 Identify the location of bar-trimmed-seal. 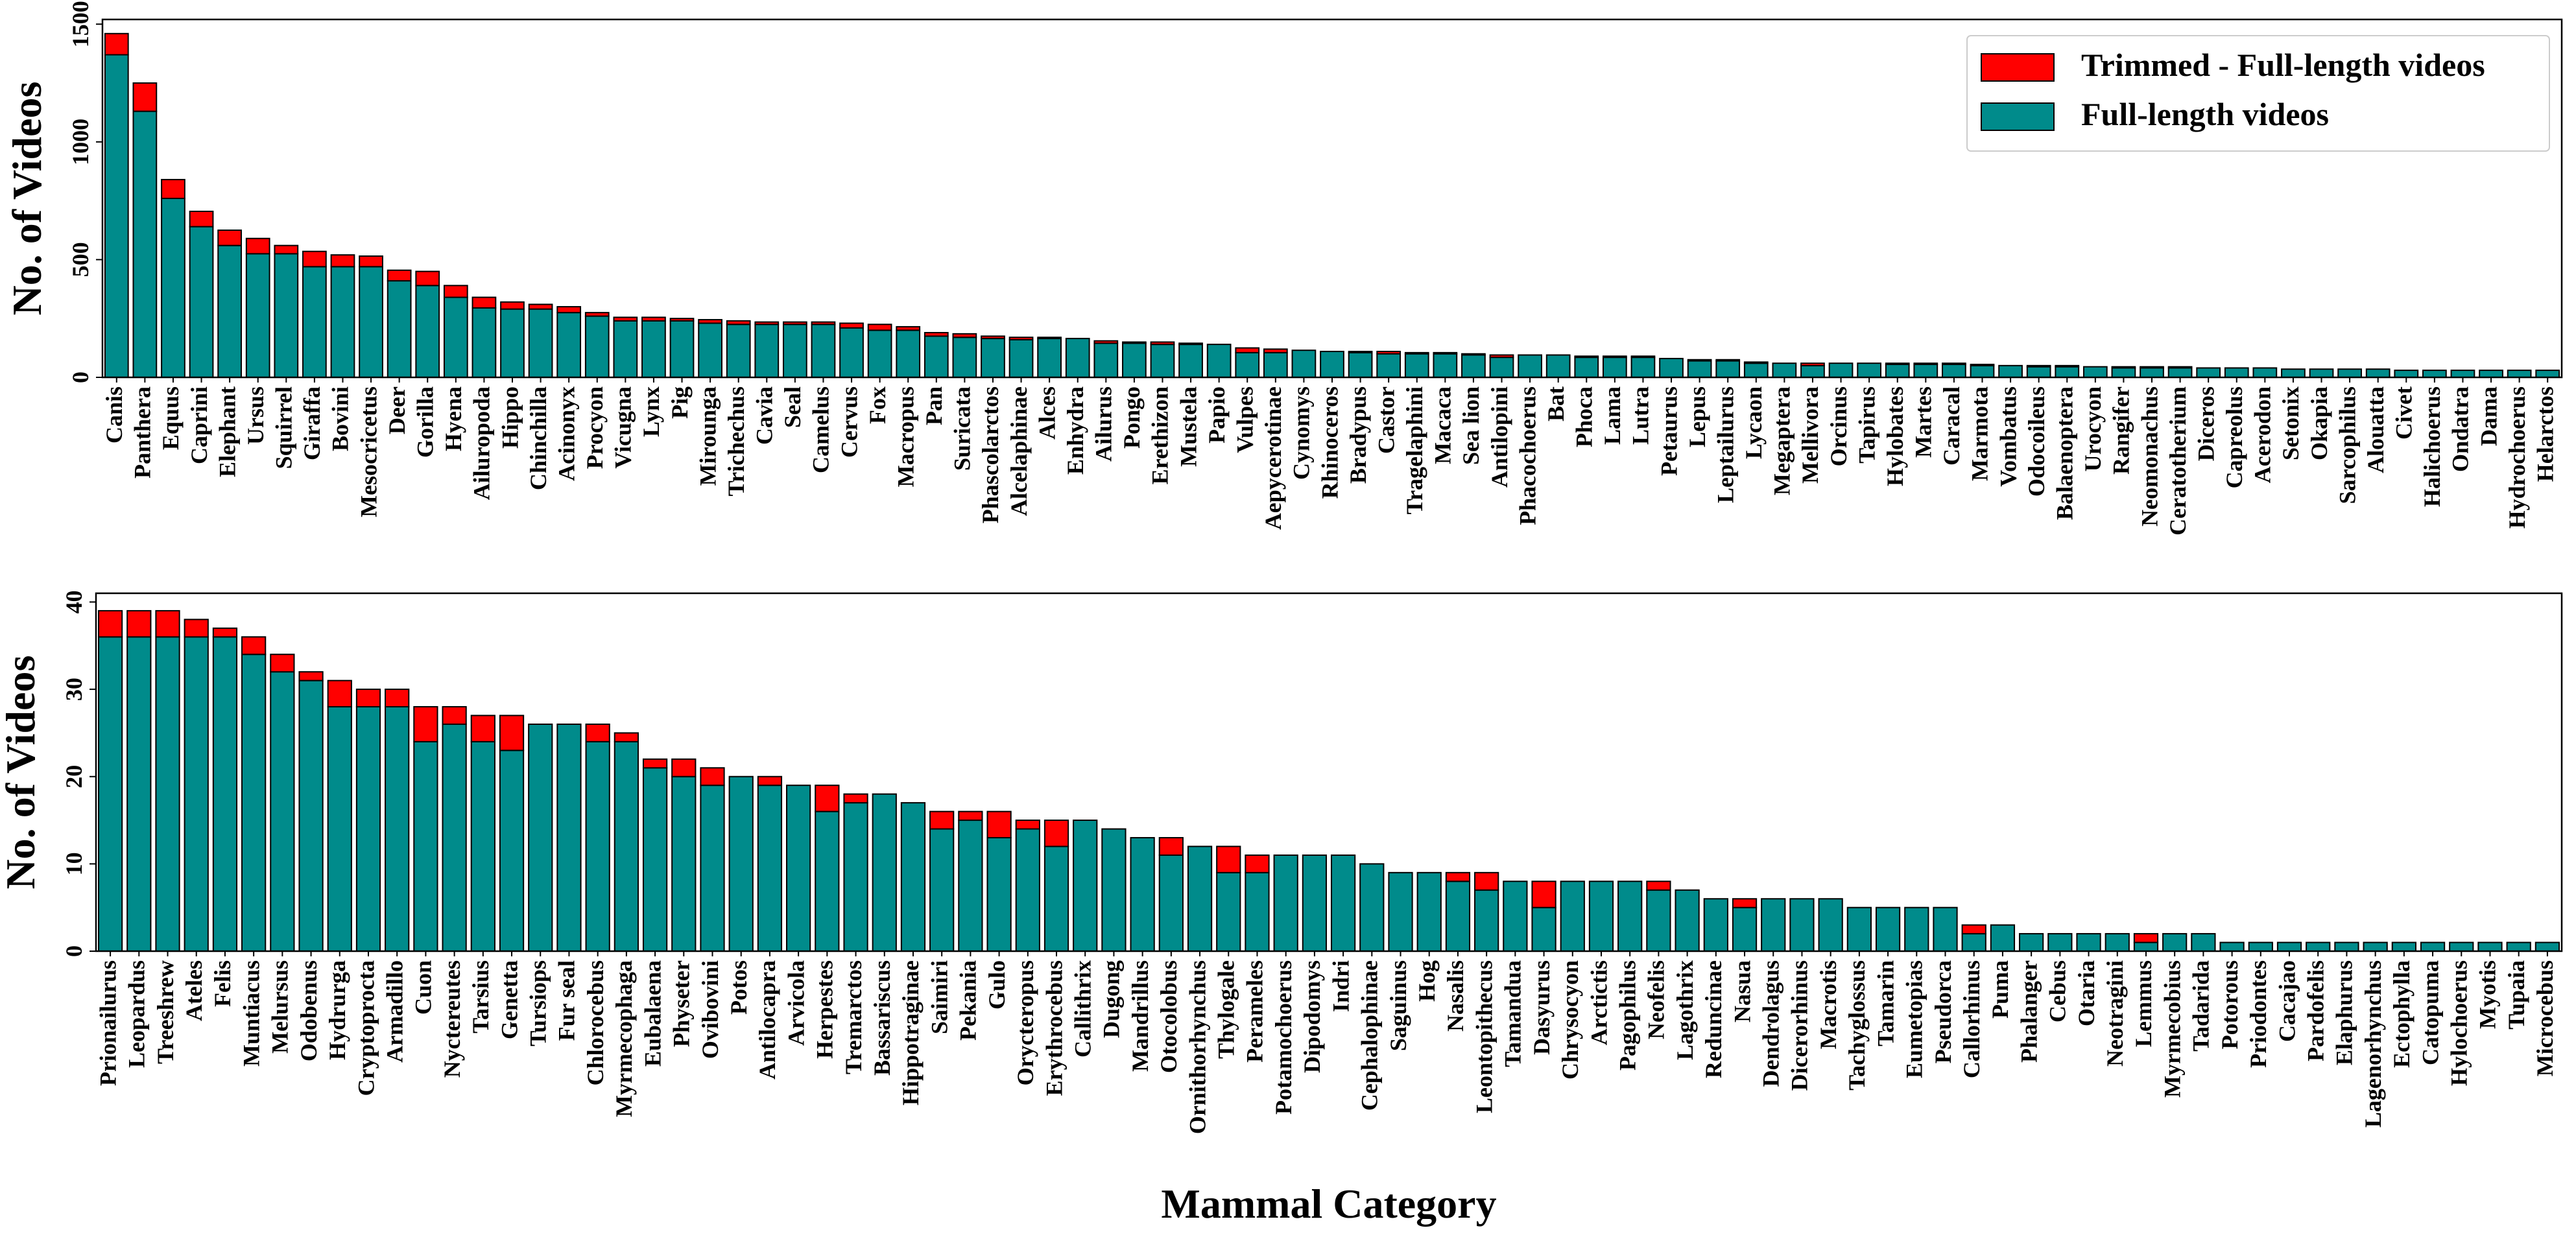
(795, 323).